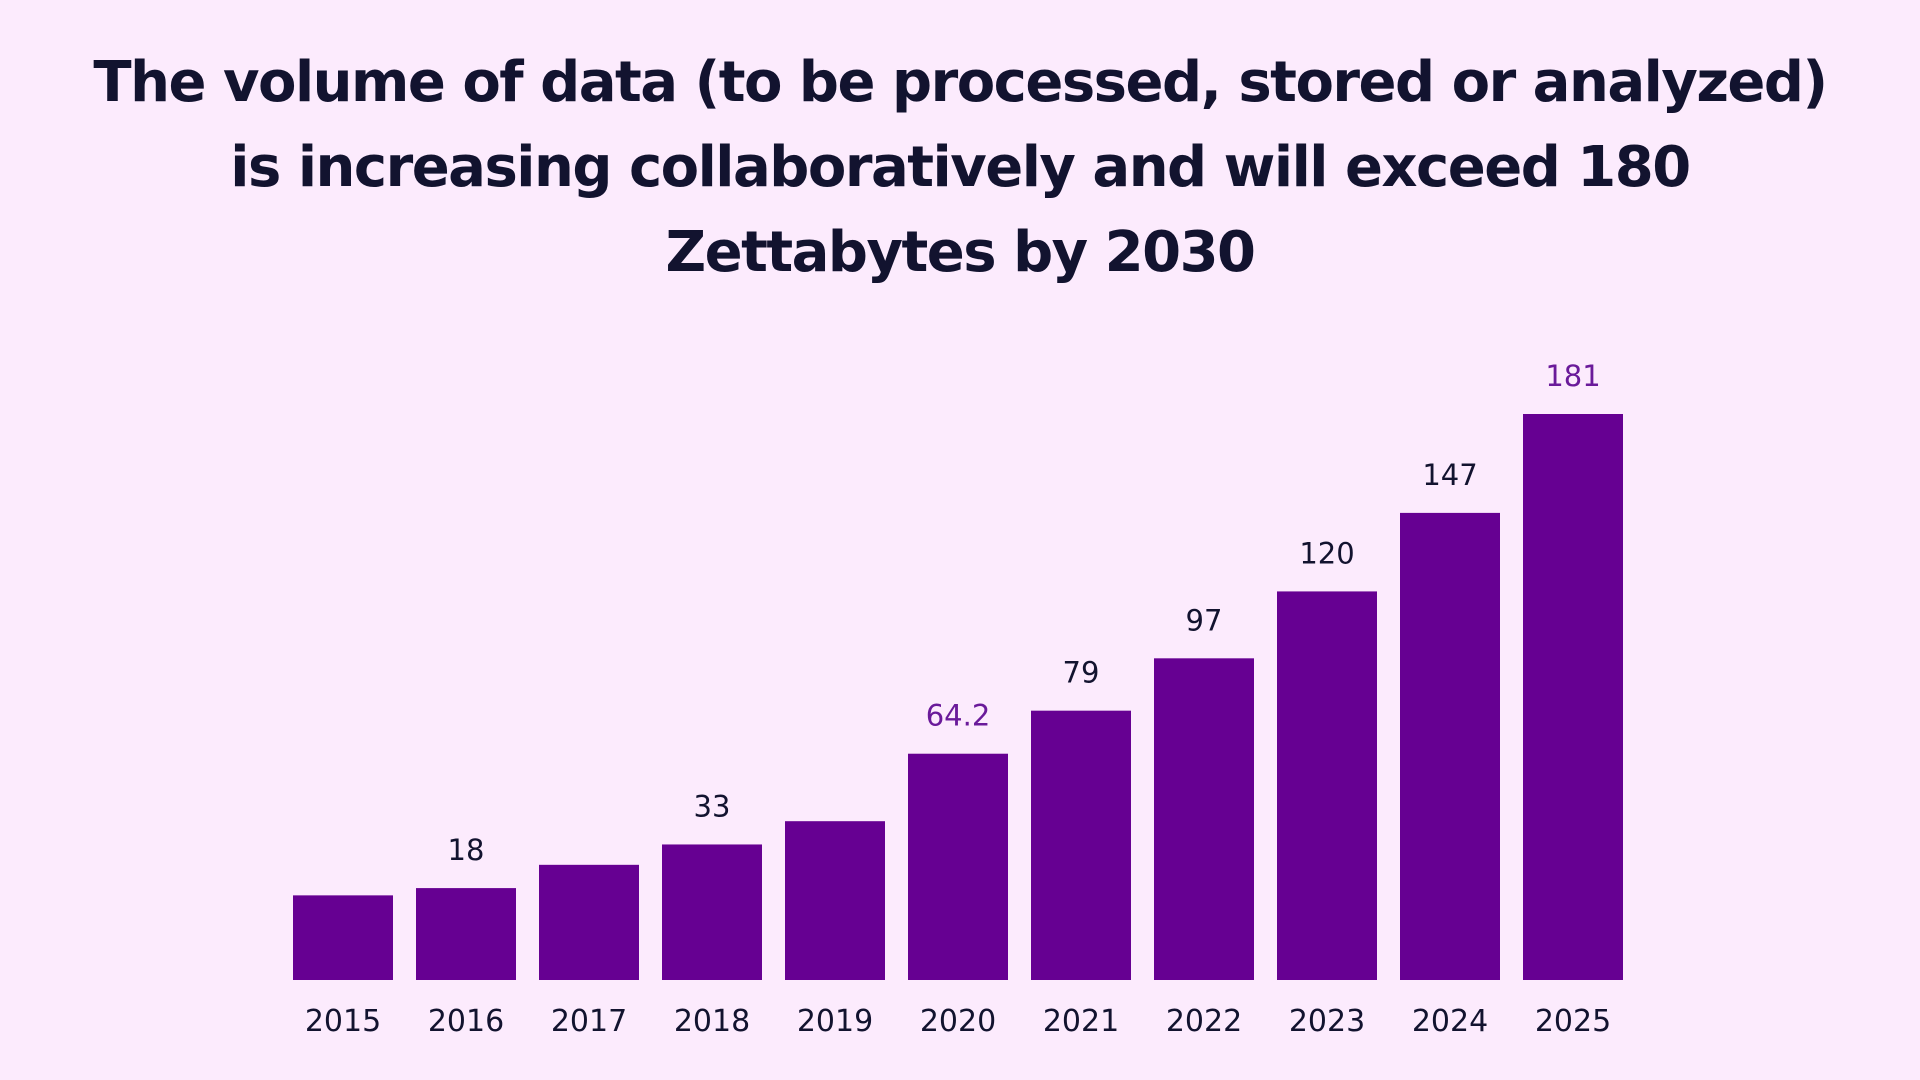  I want to click on x-tick-label: 2018, so click(712, 1021).